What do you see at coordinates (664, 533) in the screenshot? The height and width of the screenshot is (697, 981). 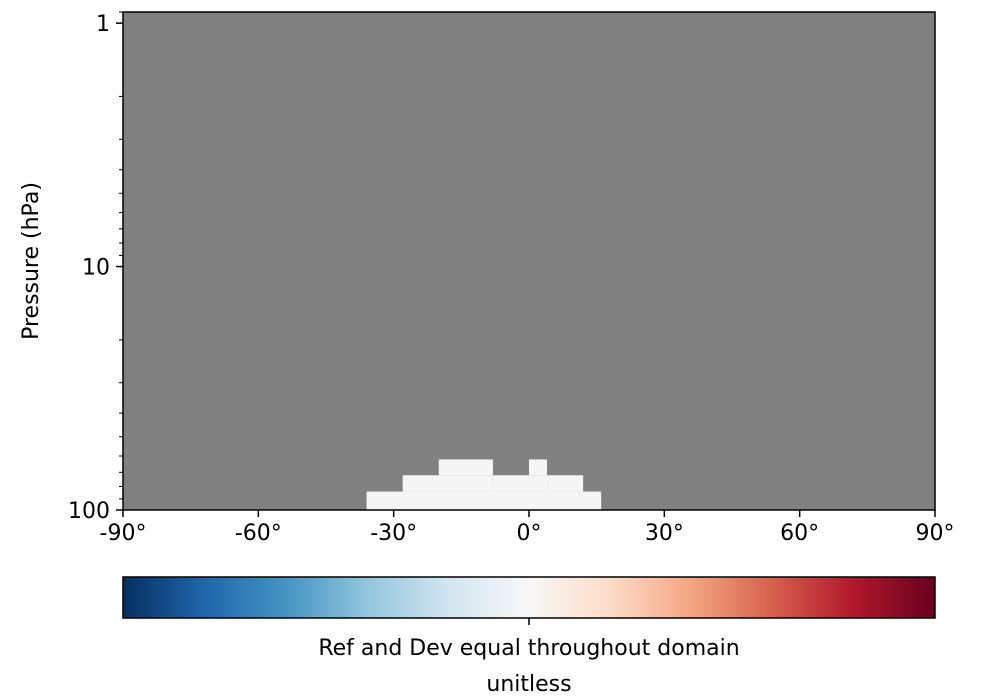 I see `x-tick-label: 30°` at bounding box center [664, 533].